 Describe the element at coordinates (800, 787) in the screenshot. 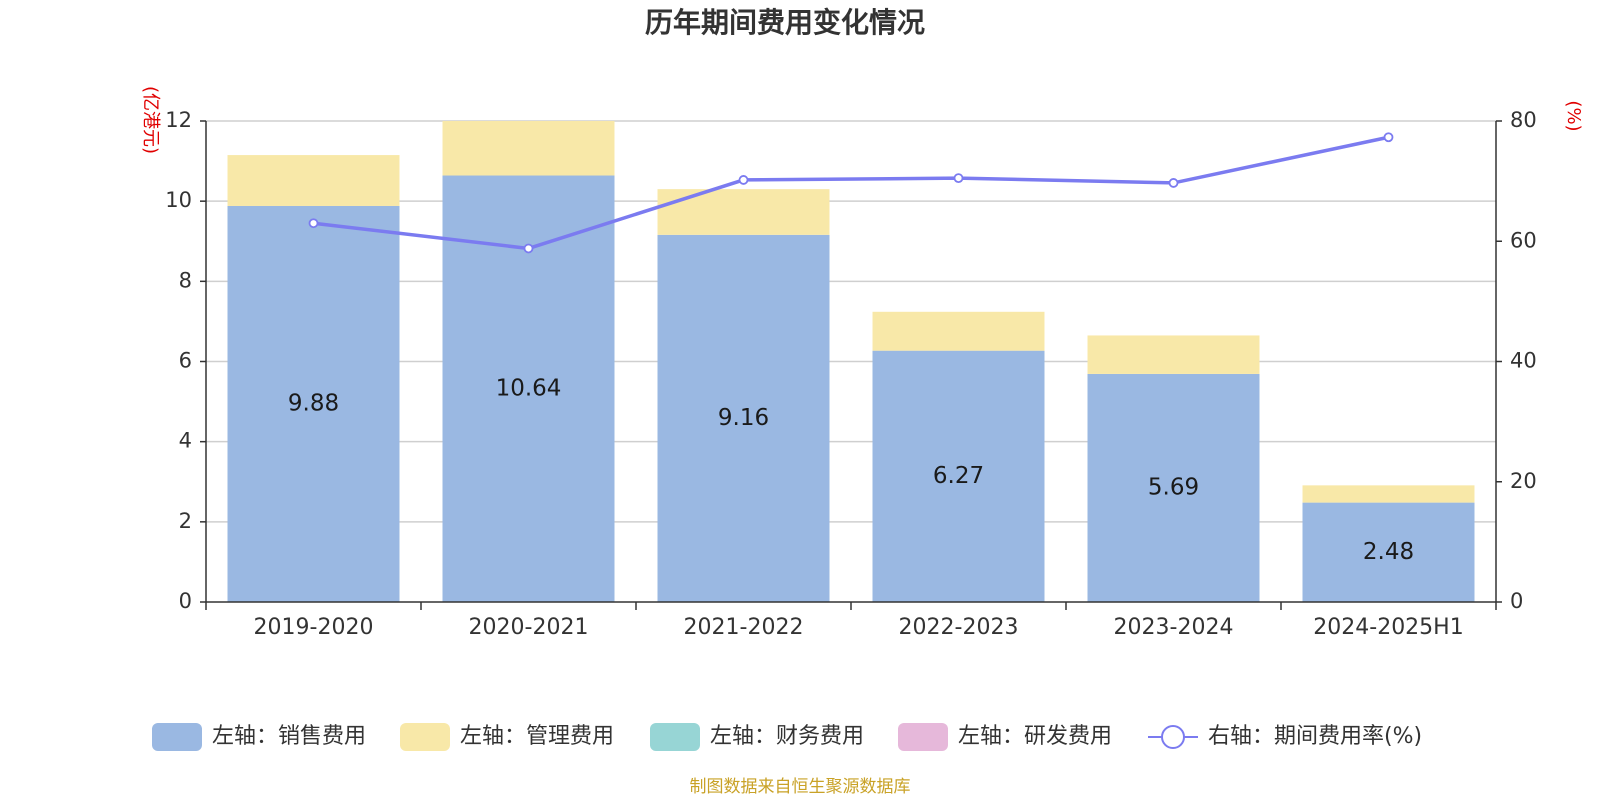

I see `source-note: 制图数据来自恒生聚源数据库` at that location.